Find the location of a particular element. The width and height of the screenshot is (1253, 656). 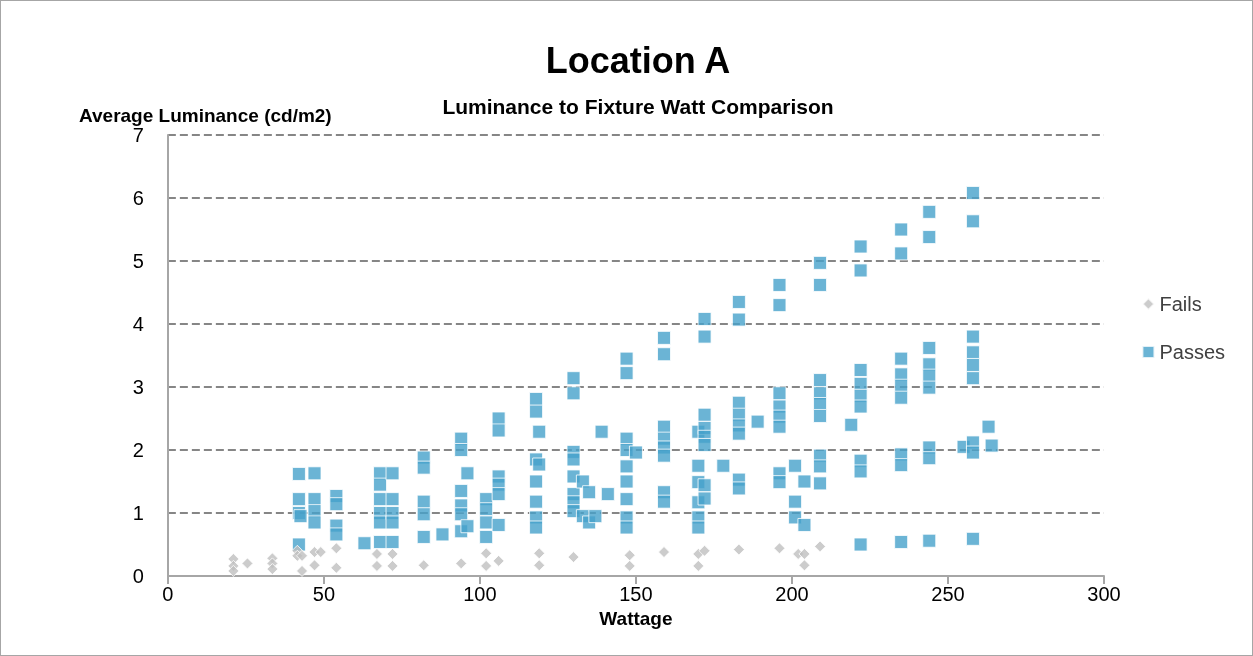

x-tick-label: 250 is located at coordinates (948, 594).